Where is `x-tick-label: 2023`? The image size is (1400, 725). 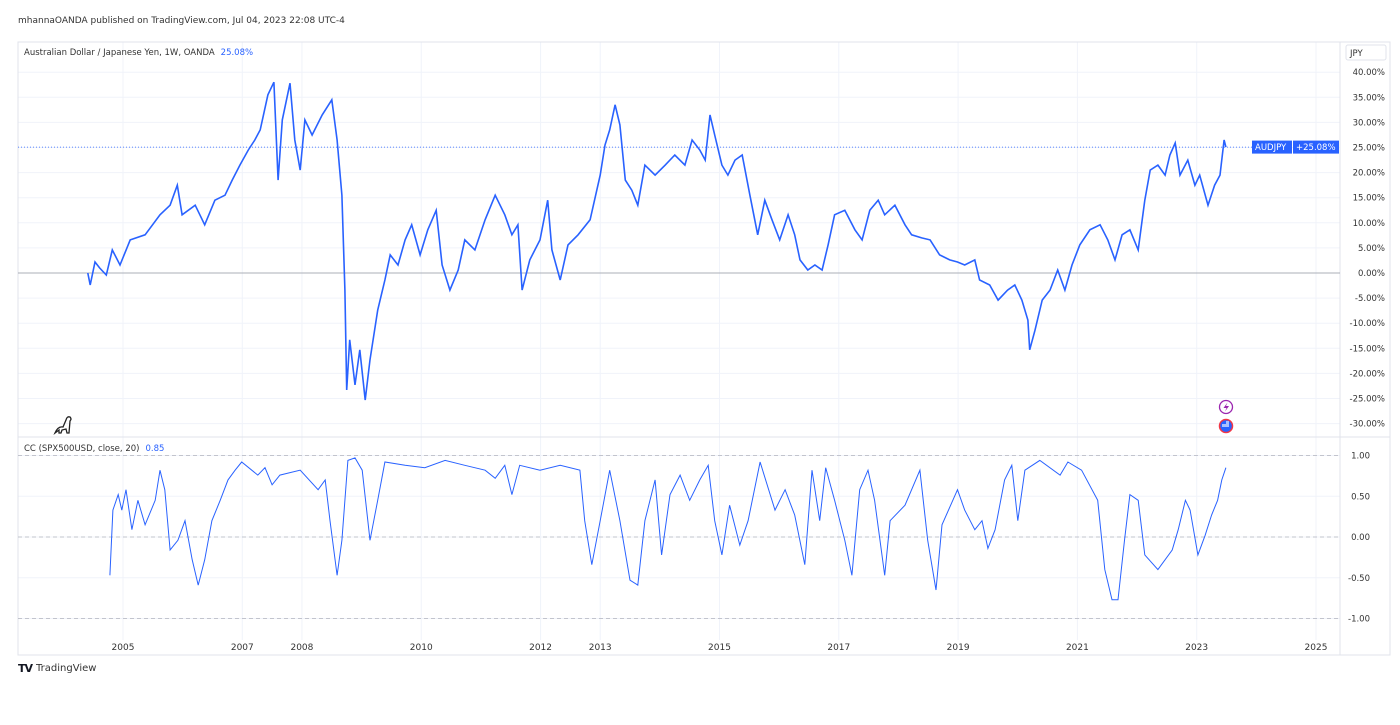 x-tick-label: 2023 is located at coordinates (1196, 648).